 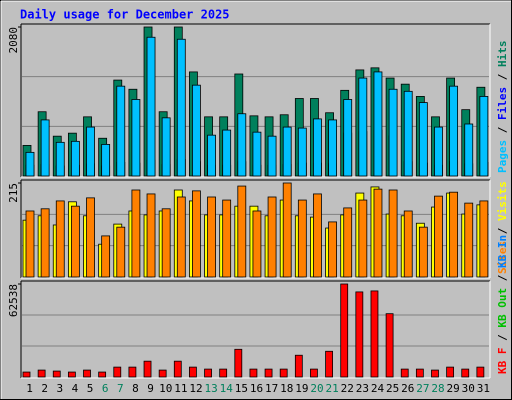 I want to click on x-tick-label: 29, so click(x=453, y=388).